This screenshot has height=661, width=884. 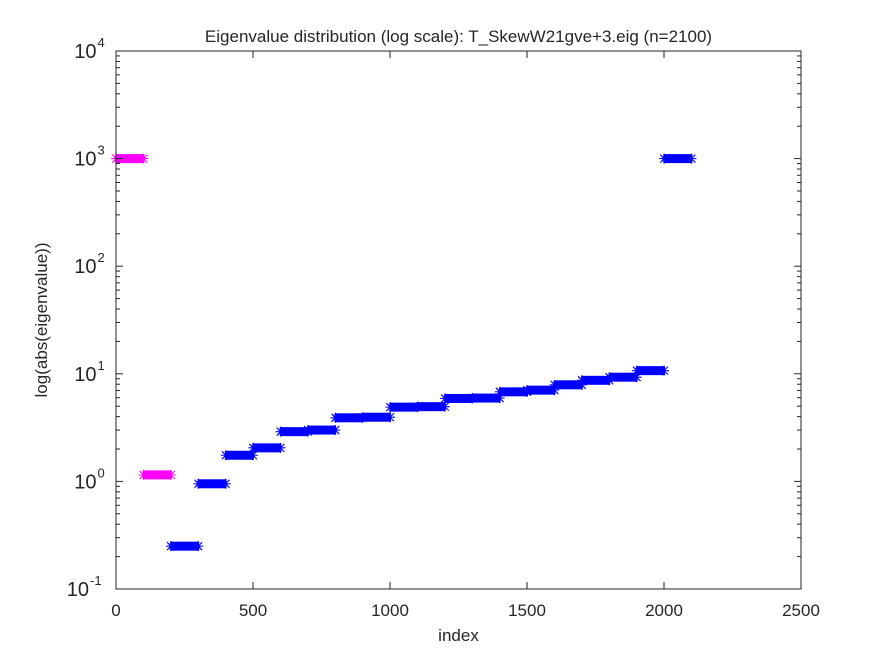 What do you see at coordinates (101, 365) in the screenshot?
I see `y-tick-exponent: 1` at bounding box center [101, 365].